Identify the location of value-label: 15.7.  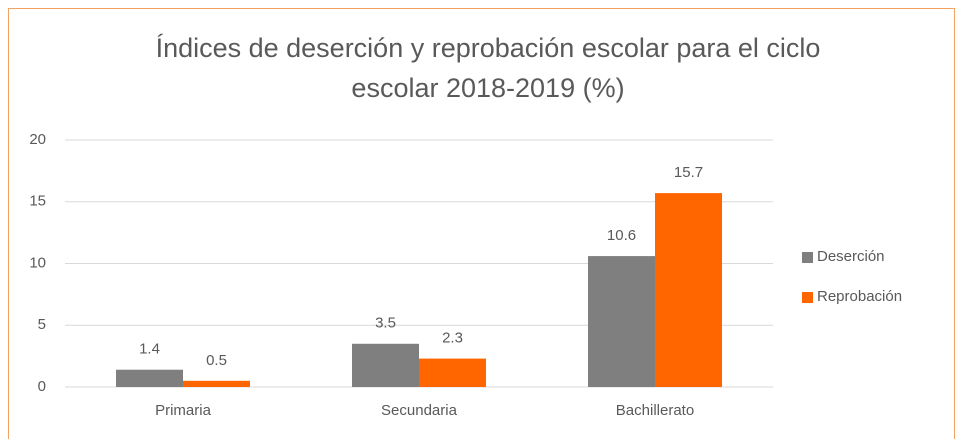
(688, 172).